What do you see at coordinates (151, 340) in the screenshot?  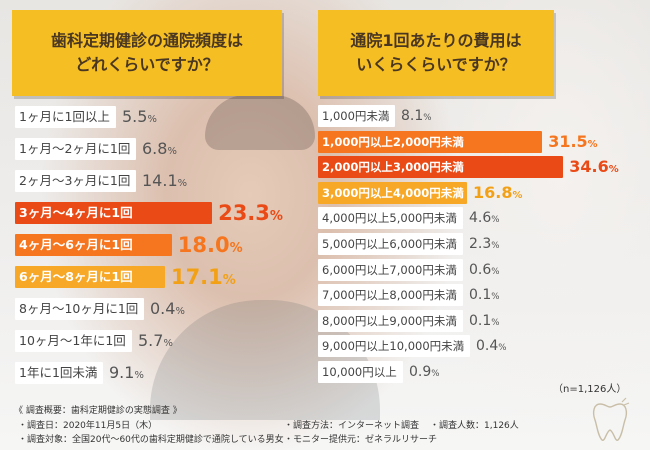 I see `value-number: 5.7` at bounding box center [151, 340].